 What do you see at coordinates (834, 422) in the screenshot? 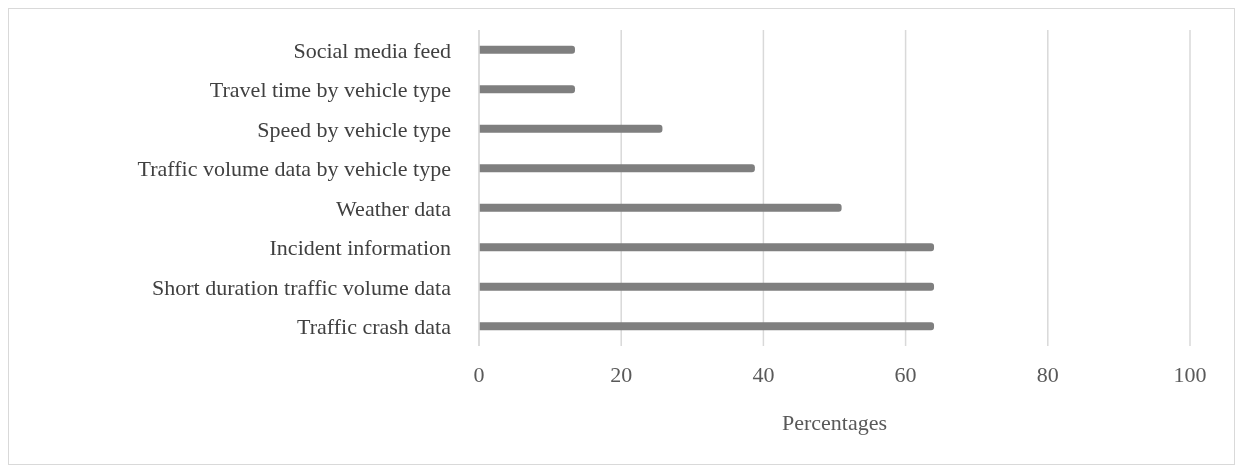
I see `x-axis-title: Percentages` at bounding box center [834, 422].